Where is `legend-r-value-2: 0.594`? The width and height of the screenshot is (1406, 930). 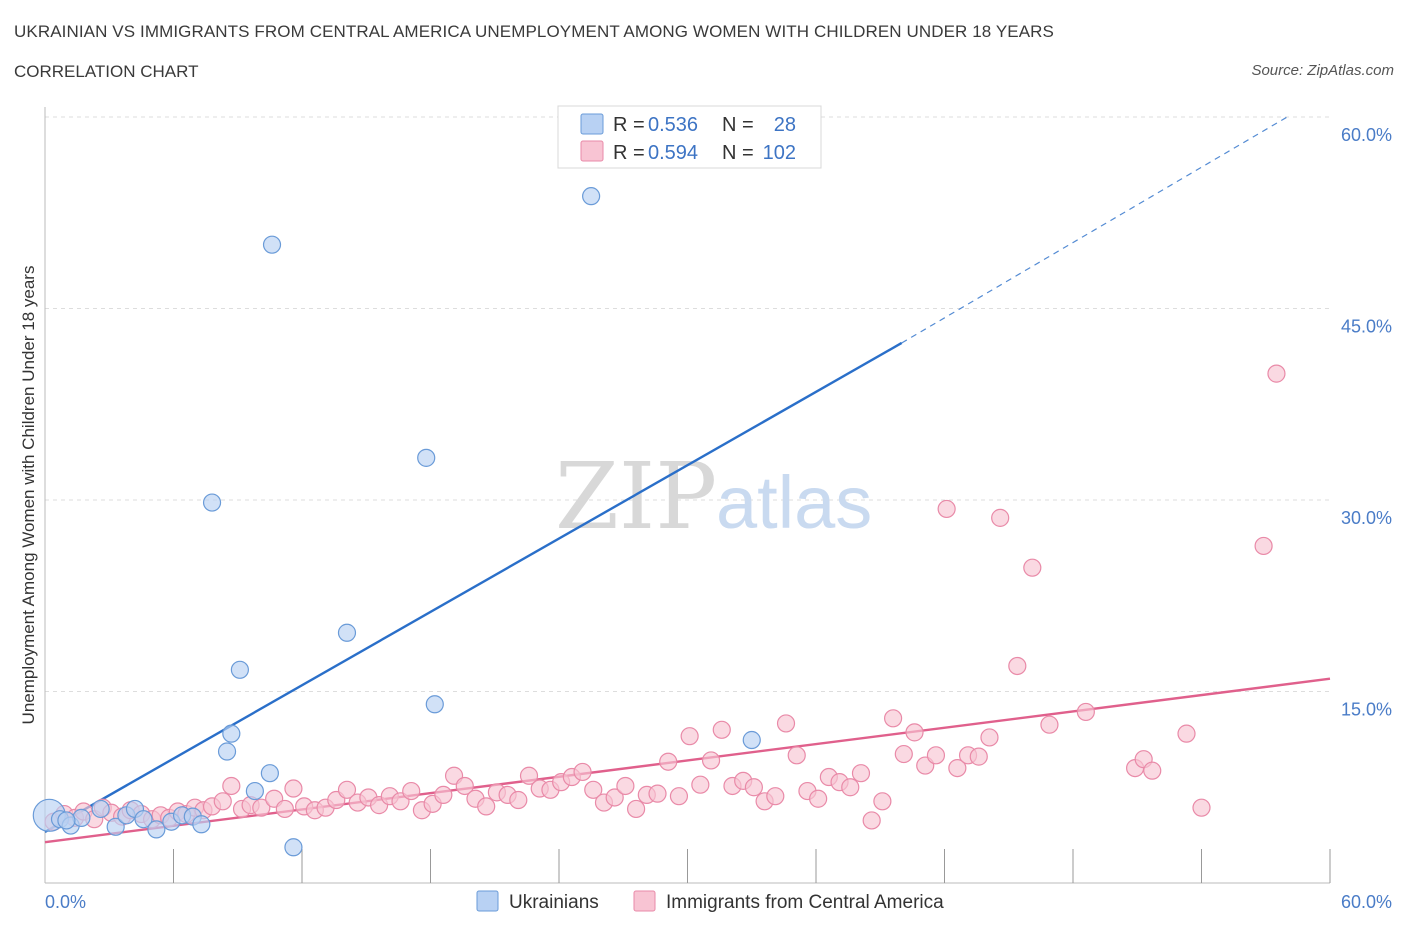
legend-r-value-2: 0.594 is located at coordinates (673, 153).